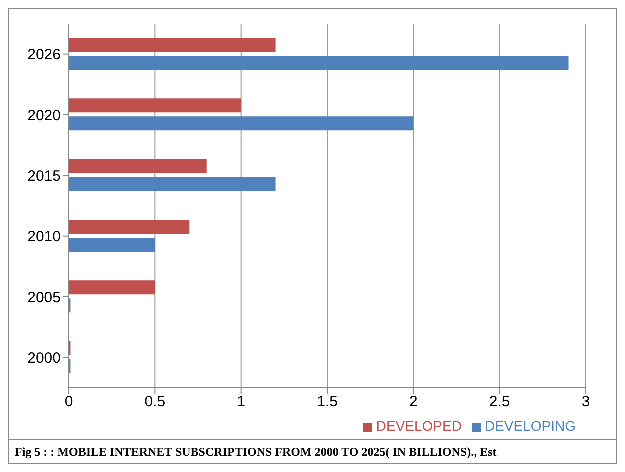  What do you see at coordinates (499, 402) in the screenshot?
I see `x-tick-label: 2.5` at bounding box center [499, 402].